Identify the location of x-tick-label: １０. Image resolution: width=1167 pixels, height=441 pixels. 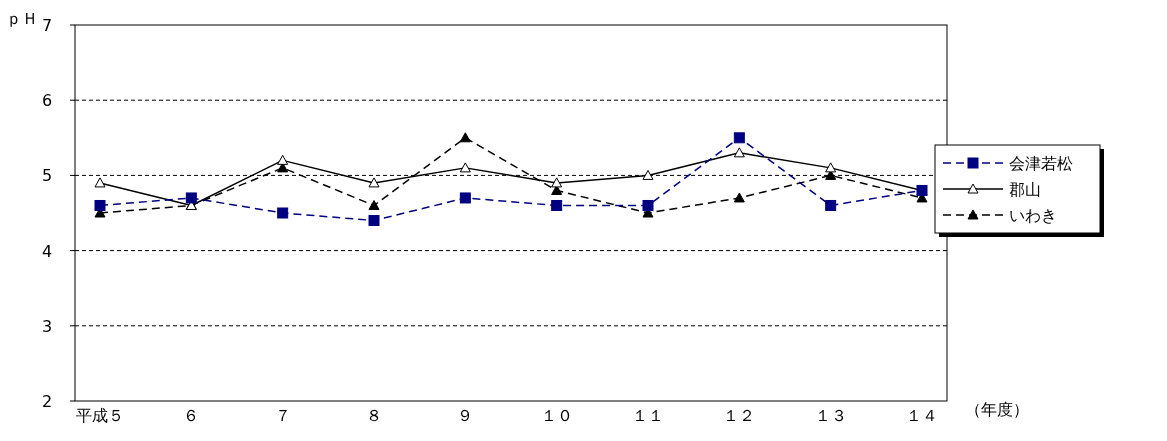
(556, 415).